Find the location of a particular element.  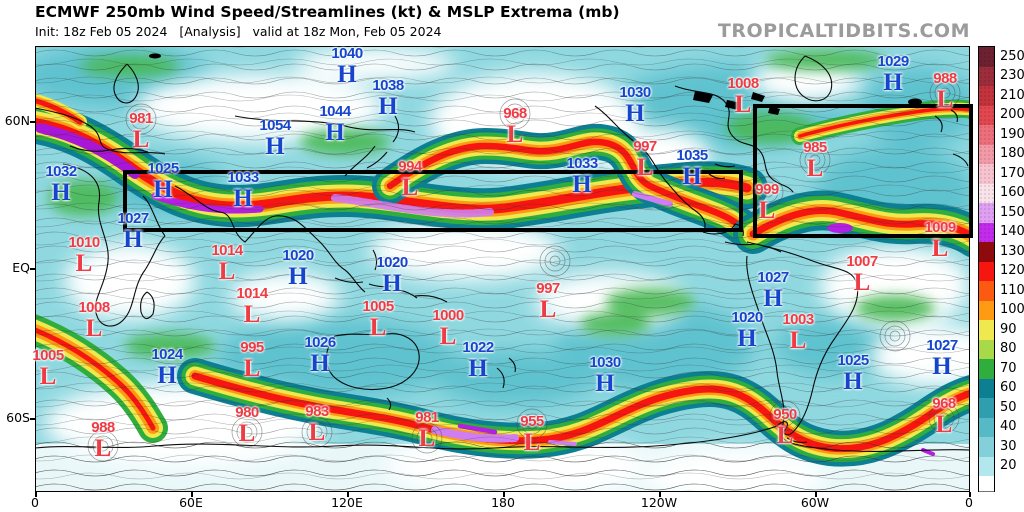

colorbar-tick-200: 200 is located at coordinates (1012, 114).